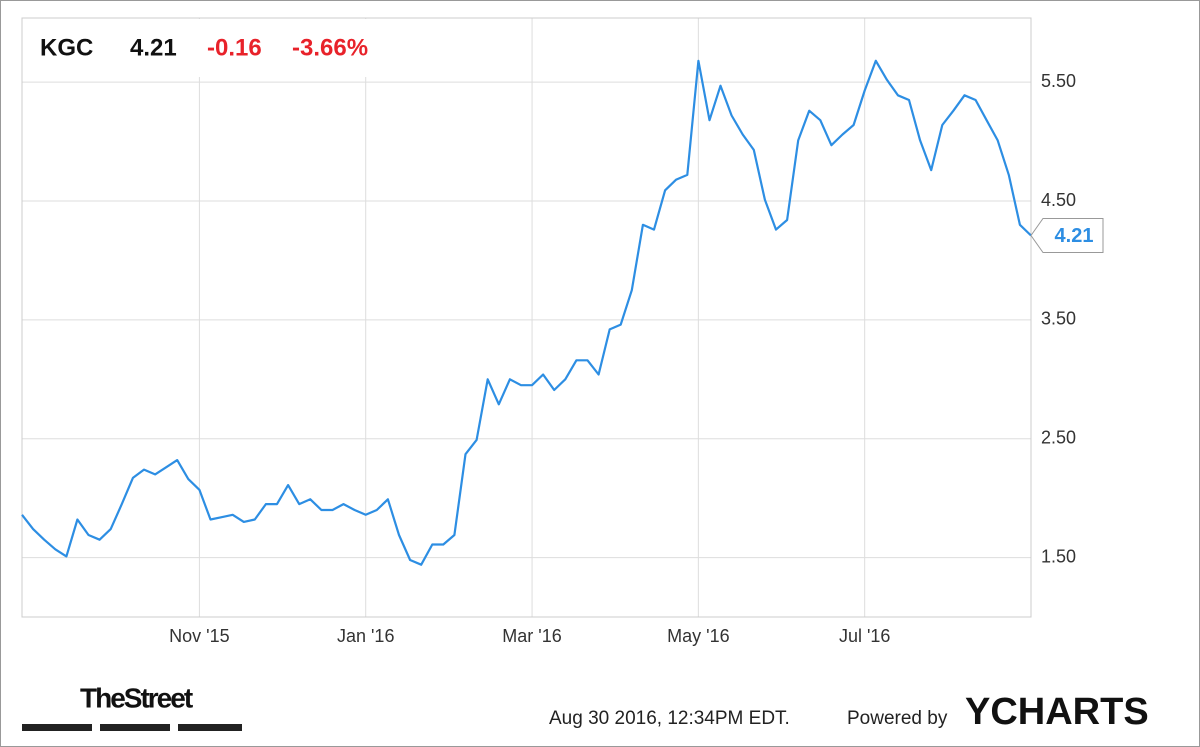 This screenshot has width=1200, height=747. I want to click on brand: YCHARTS, so click(1057, 712).